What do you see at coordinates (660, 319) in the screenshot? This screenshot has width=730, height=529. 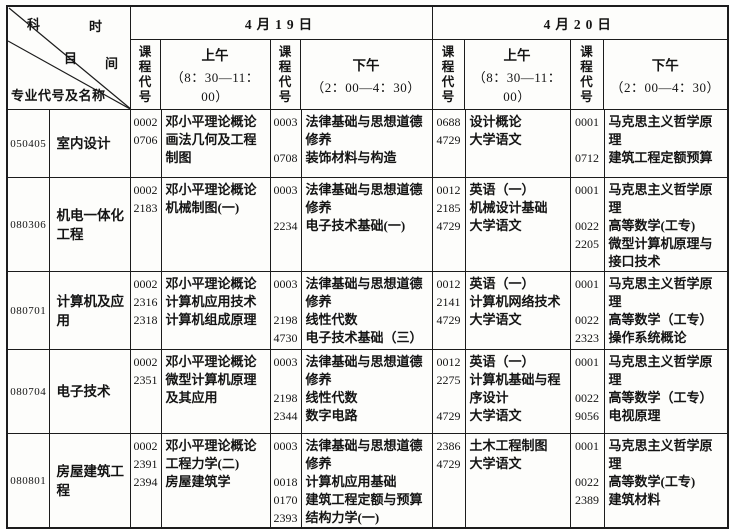 I see `course-name: 高等数学（工专）` at bounding box center [660, 319].